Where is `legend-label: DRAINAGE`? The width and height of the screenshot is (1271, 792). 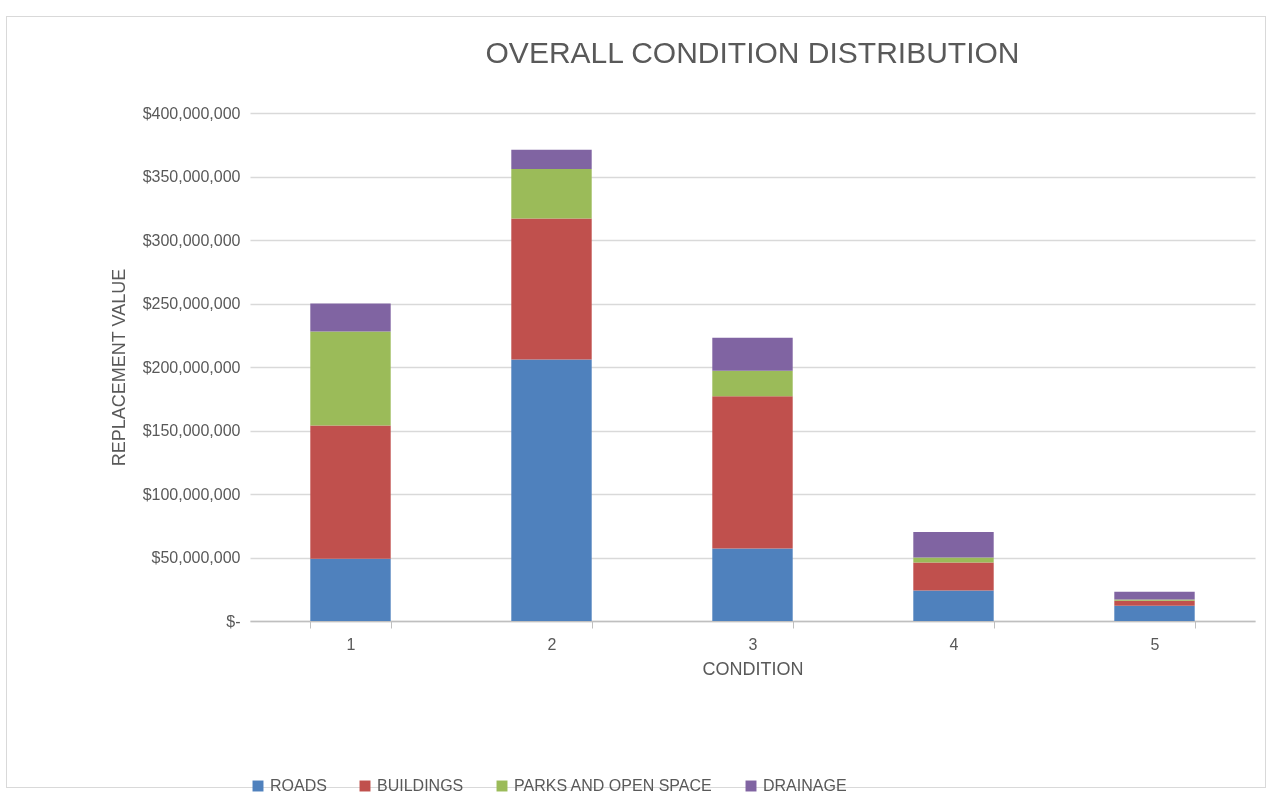
legend-label: DRAINAGE is located at coordinates (805, 784).